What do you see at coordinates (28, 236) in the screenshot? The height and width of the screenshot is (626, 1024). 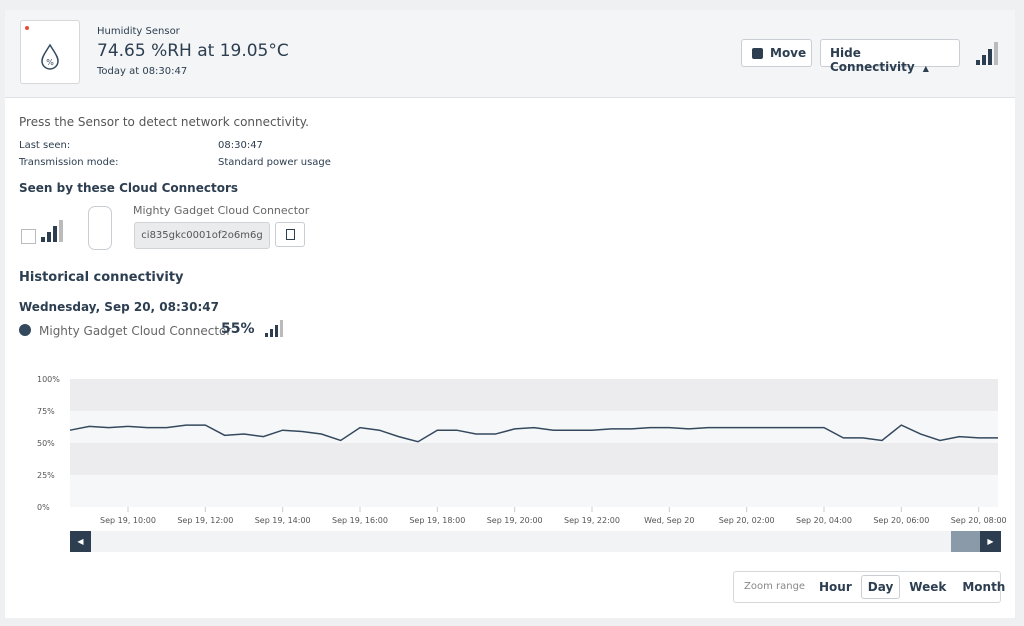 I see `checkbox` at bounding box center [28, 236].